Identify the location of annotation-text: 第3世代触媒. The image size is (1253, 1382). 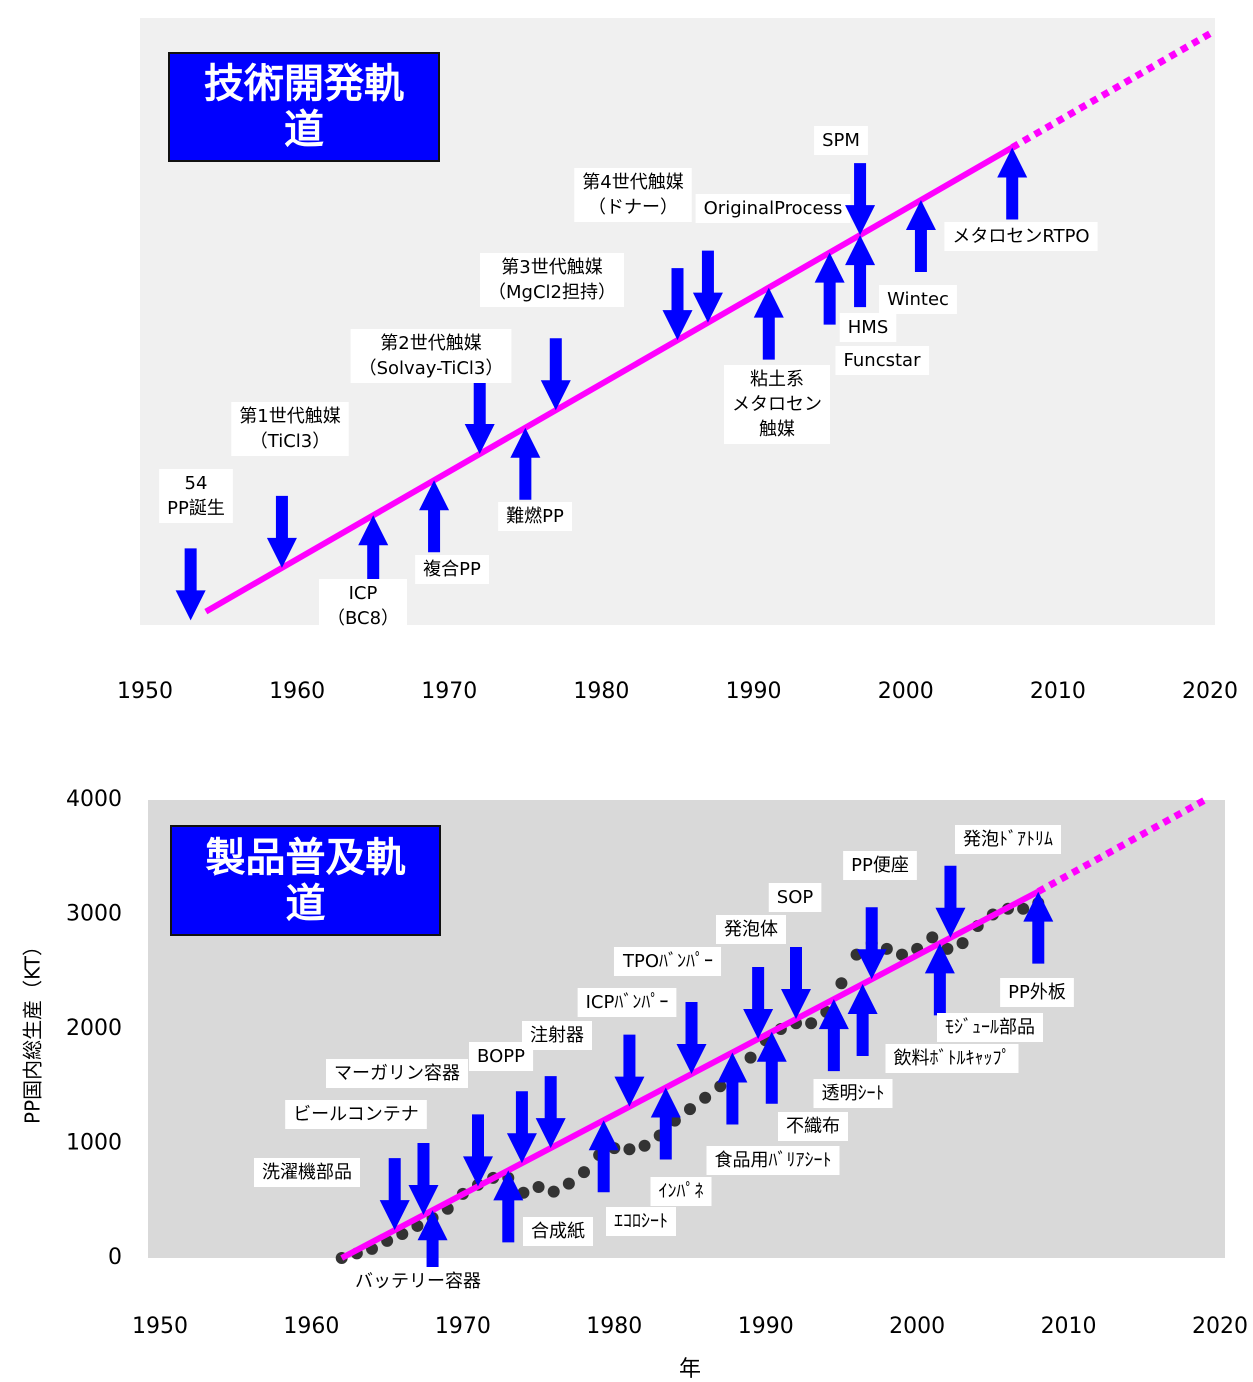
(551, 267).